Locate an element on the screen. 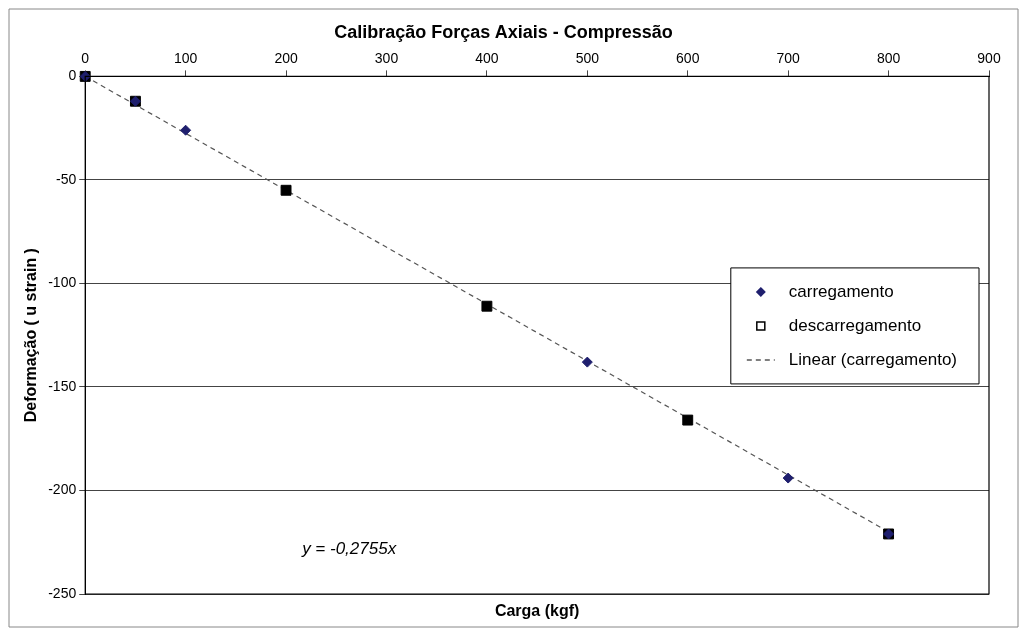  legend-label: Linear (carregamento) is located at coordinates (873, 359).